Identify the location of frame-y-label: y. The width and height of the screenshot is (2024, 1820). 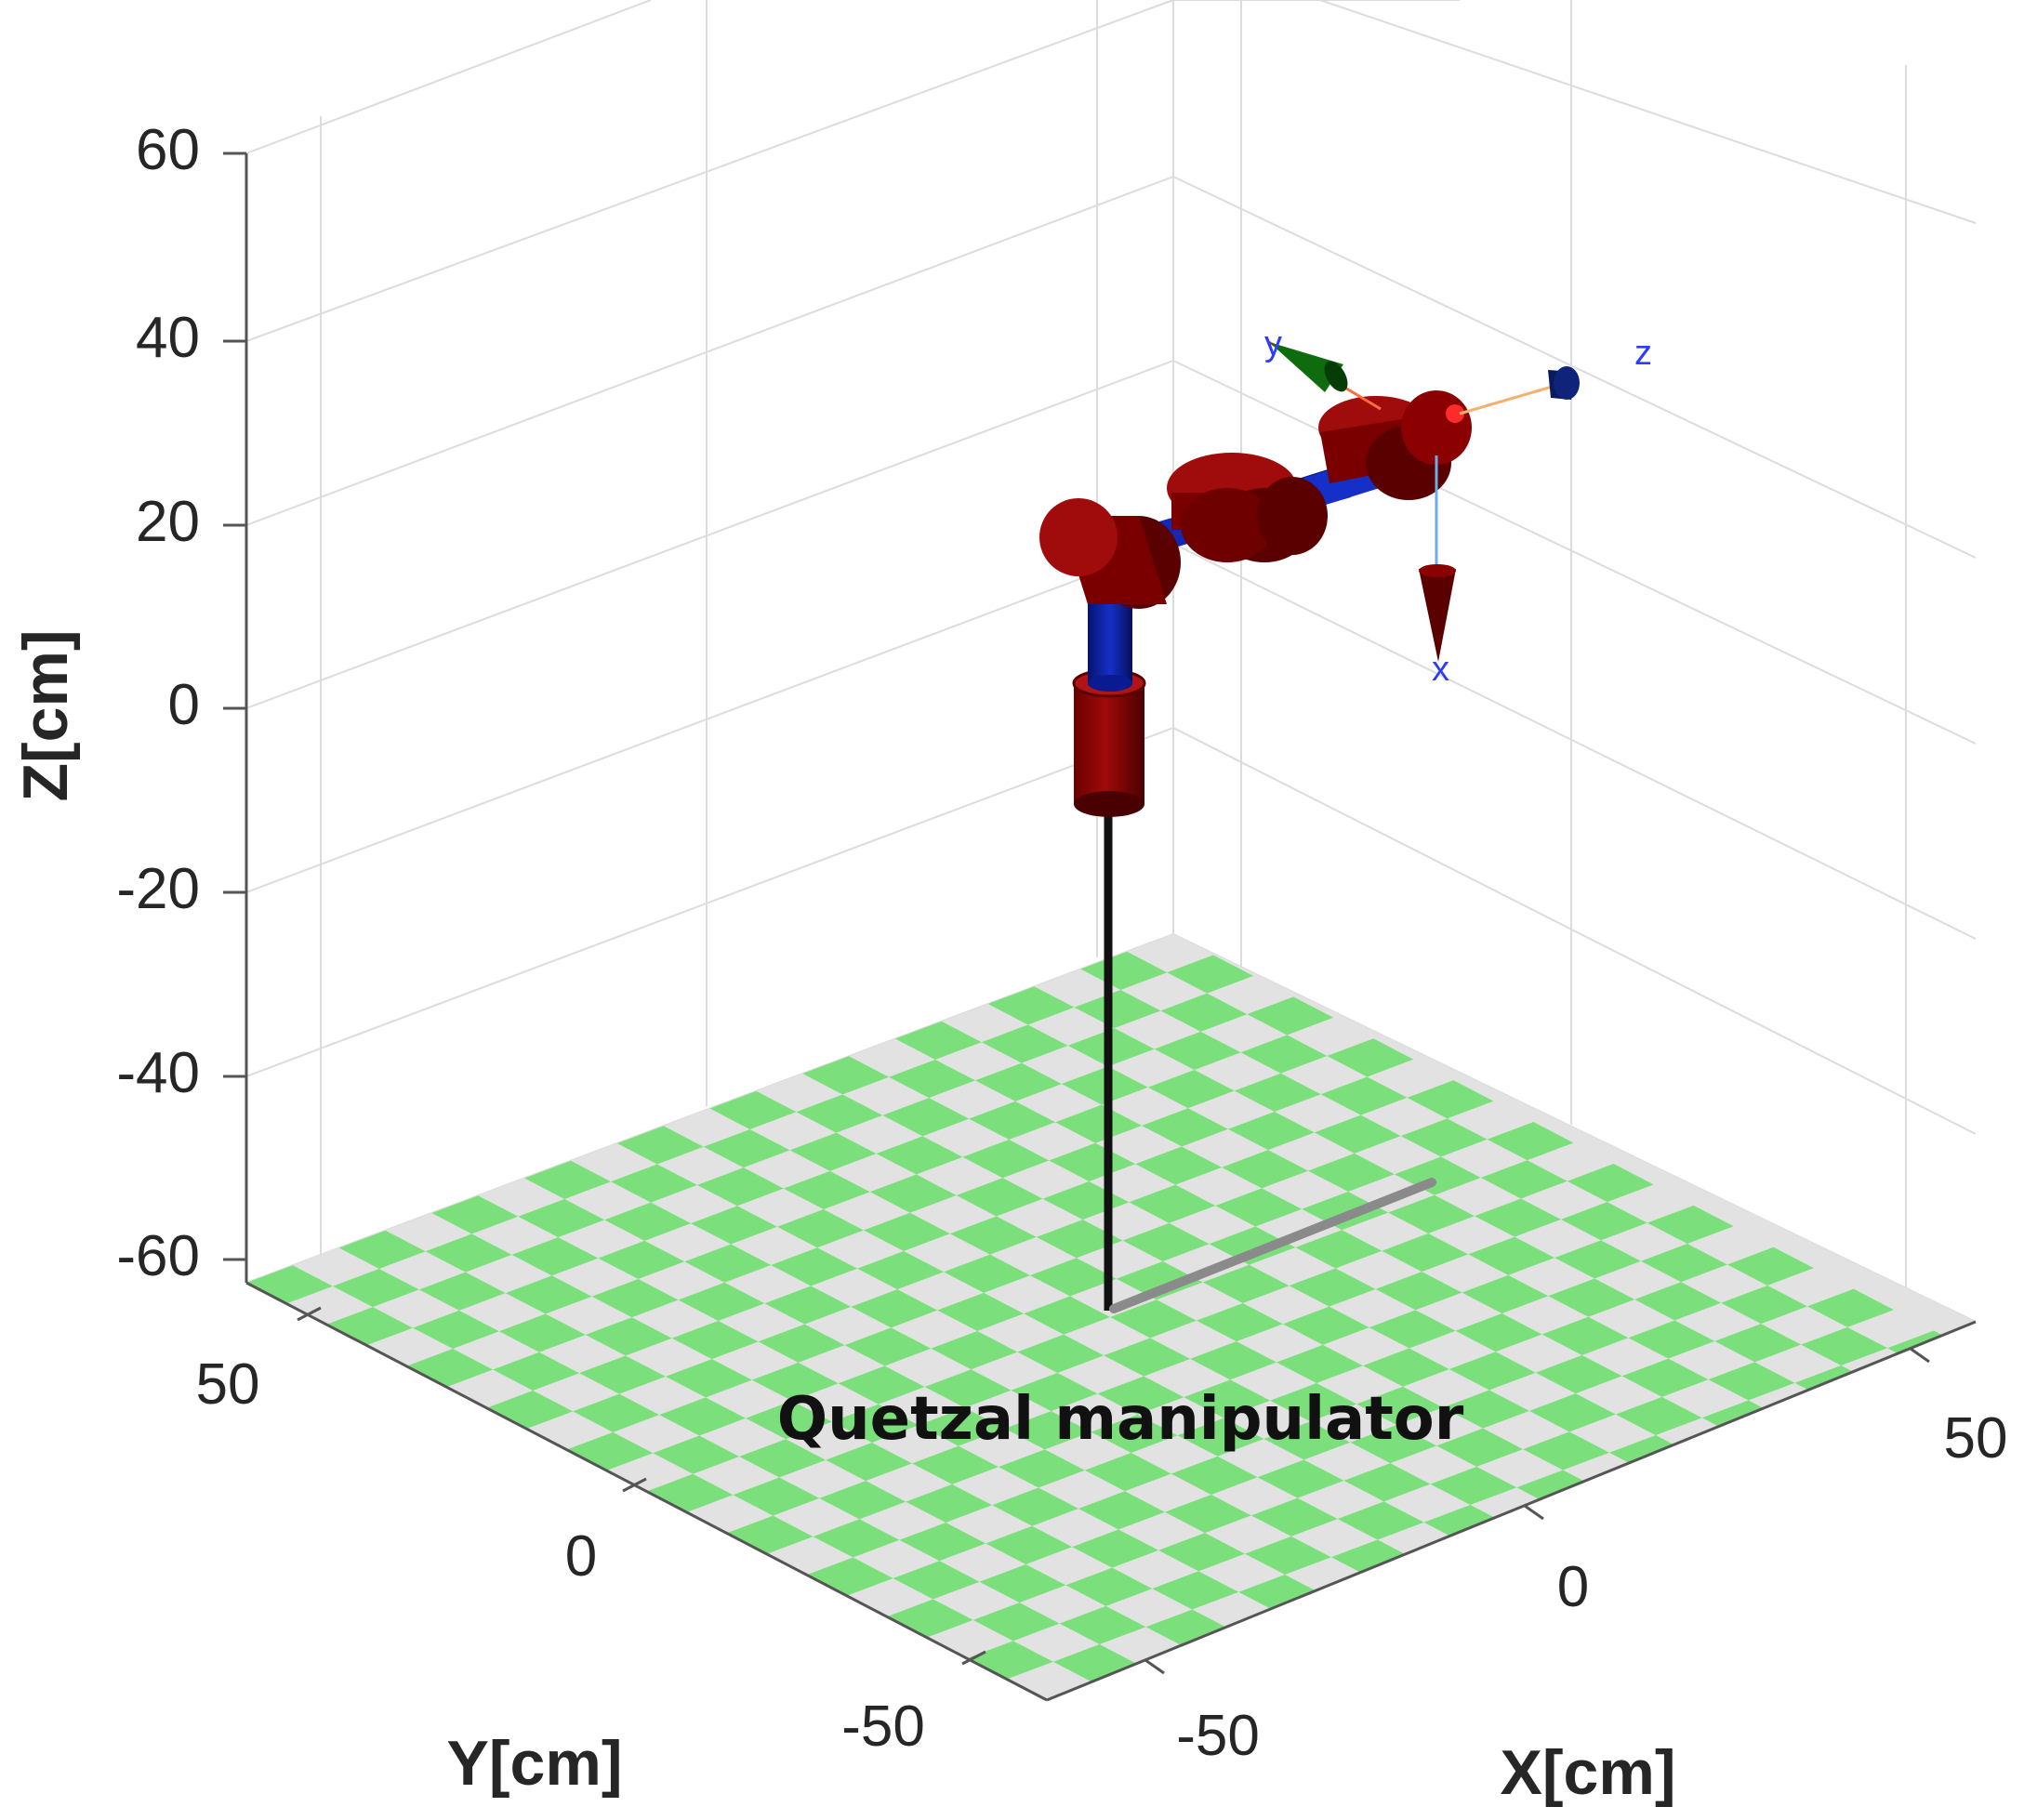
(1273, 343).